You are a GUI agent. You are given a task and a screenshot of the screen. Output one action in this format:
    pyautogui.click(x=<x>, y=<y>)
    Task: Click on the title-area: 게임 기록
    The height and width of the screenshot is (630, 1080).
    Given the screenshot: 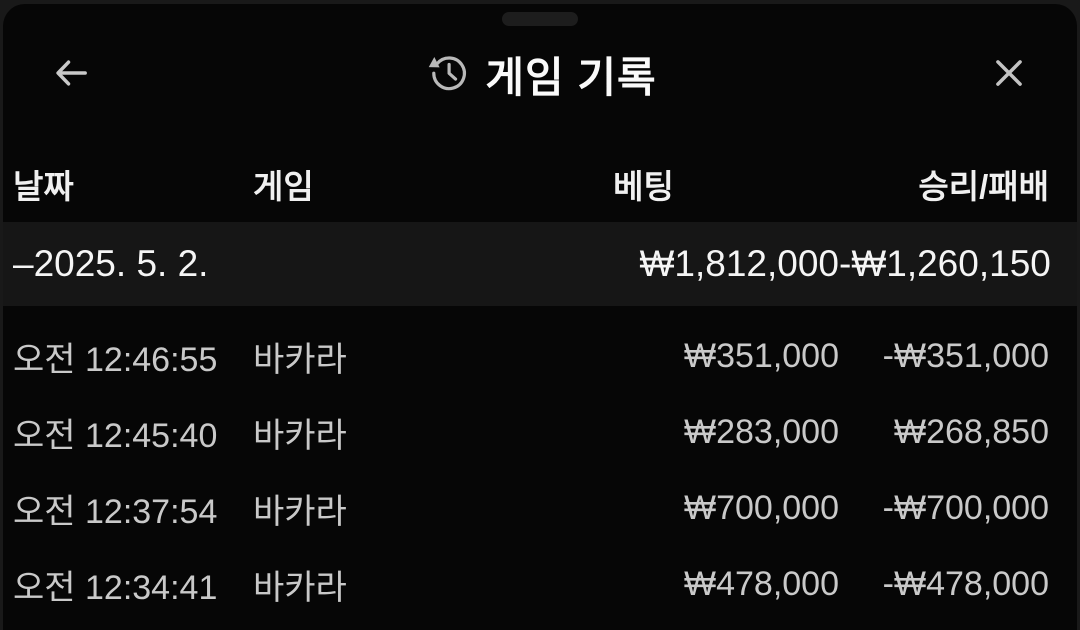 What is the action you would take?
    pyautogui.click(x=540, y=74)
    